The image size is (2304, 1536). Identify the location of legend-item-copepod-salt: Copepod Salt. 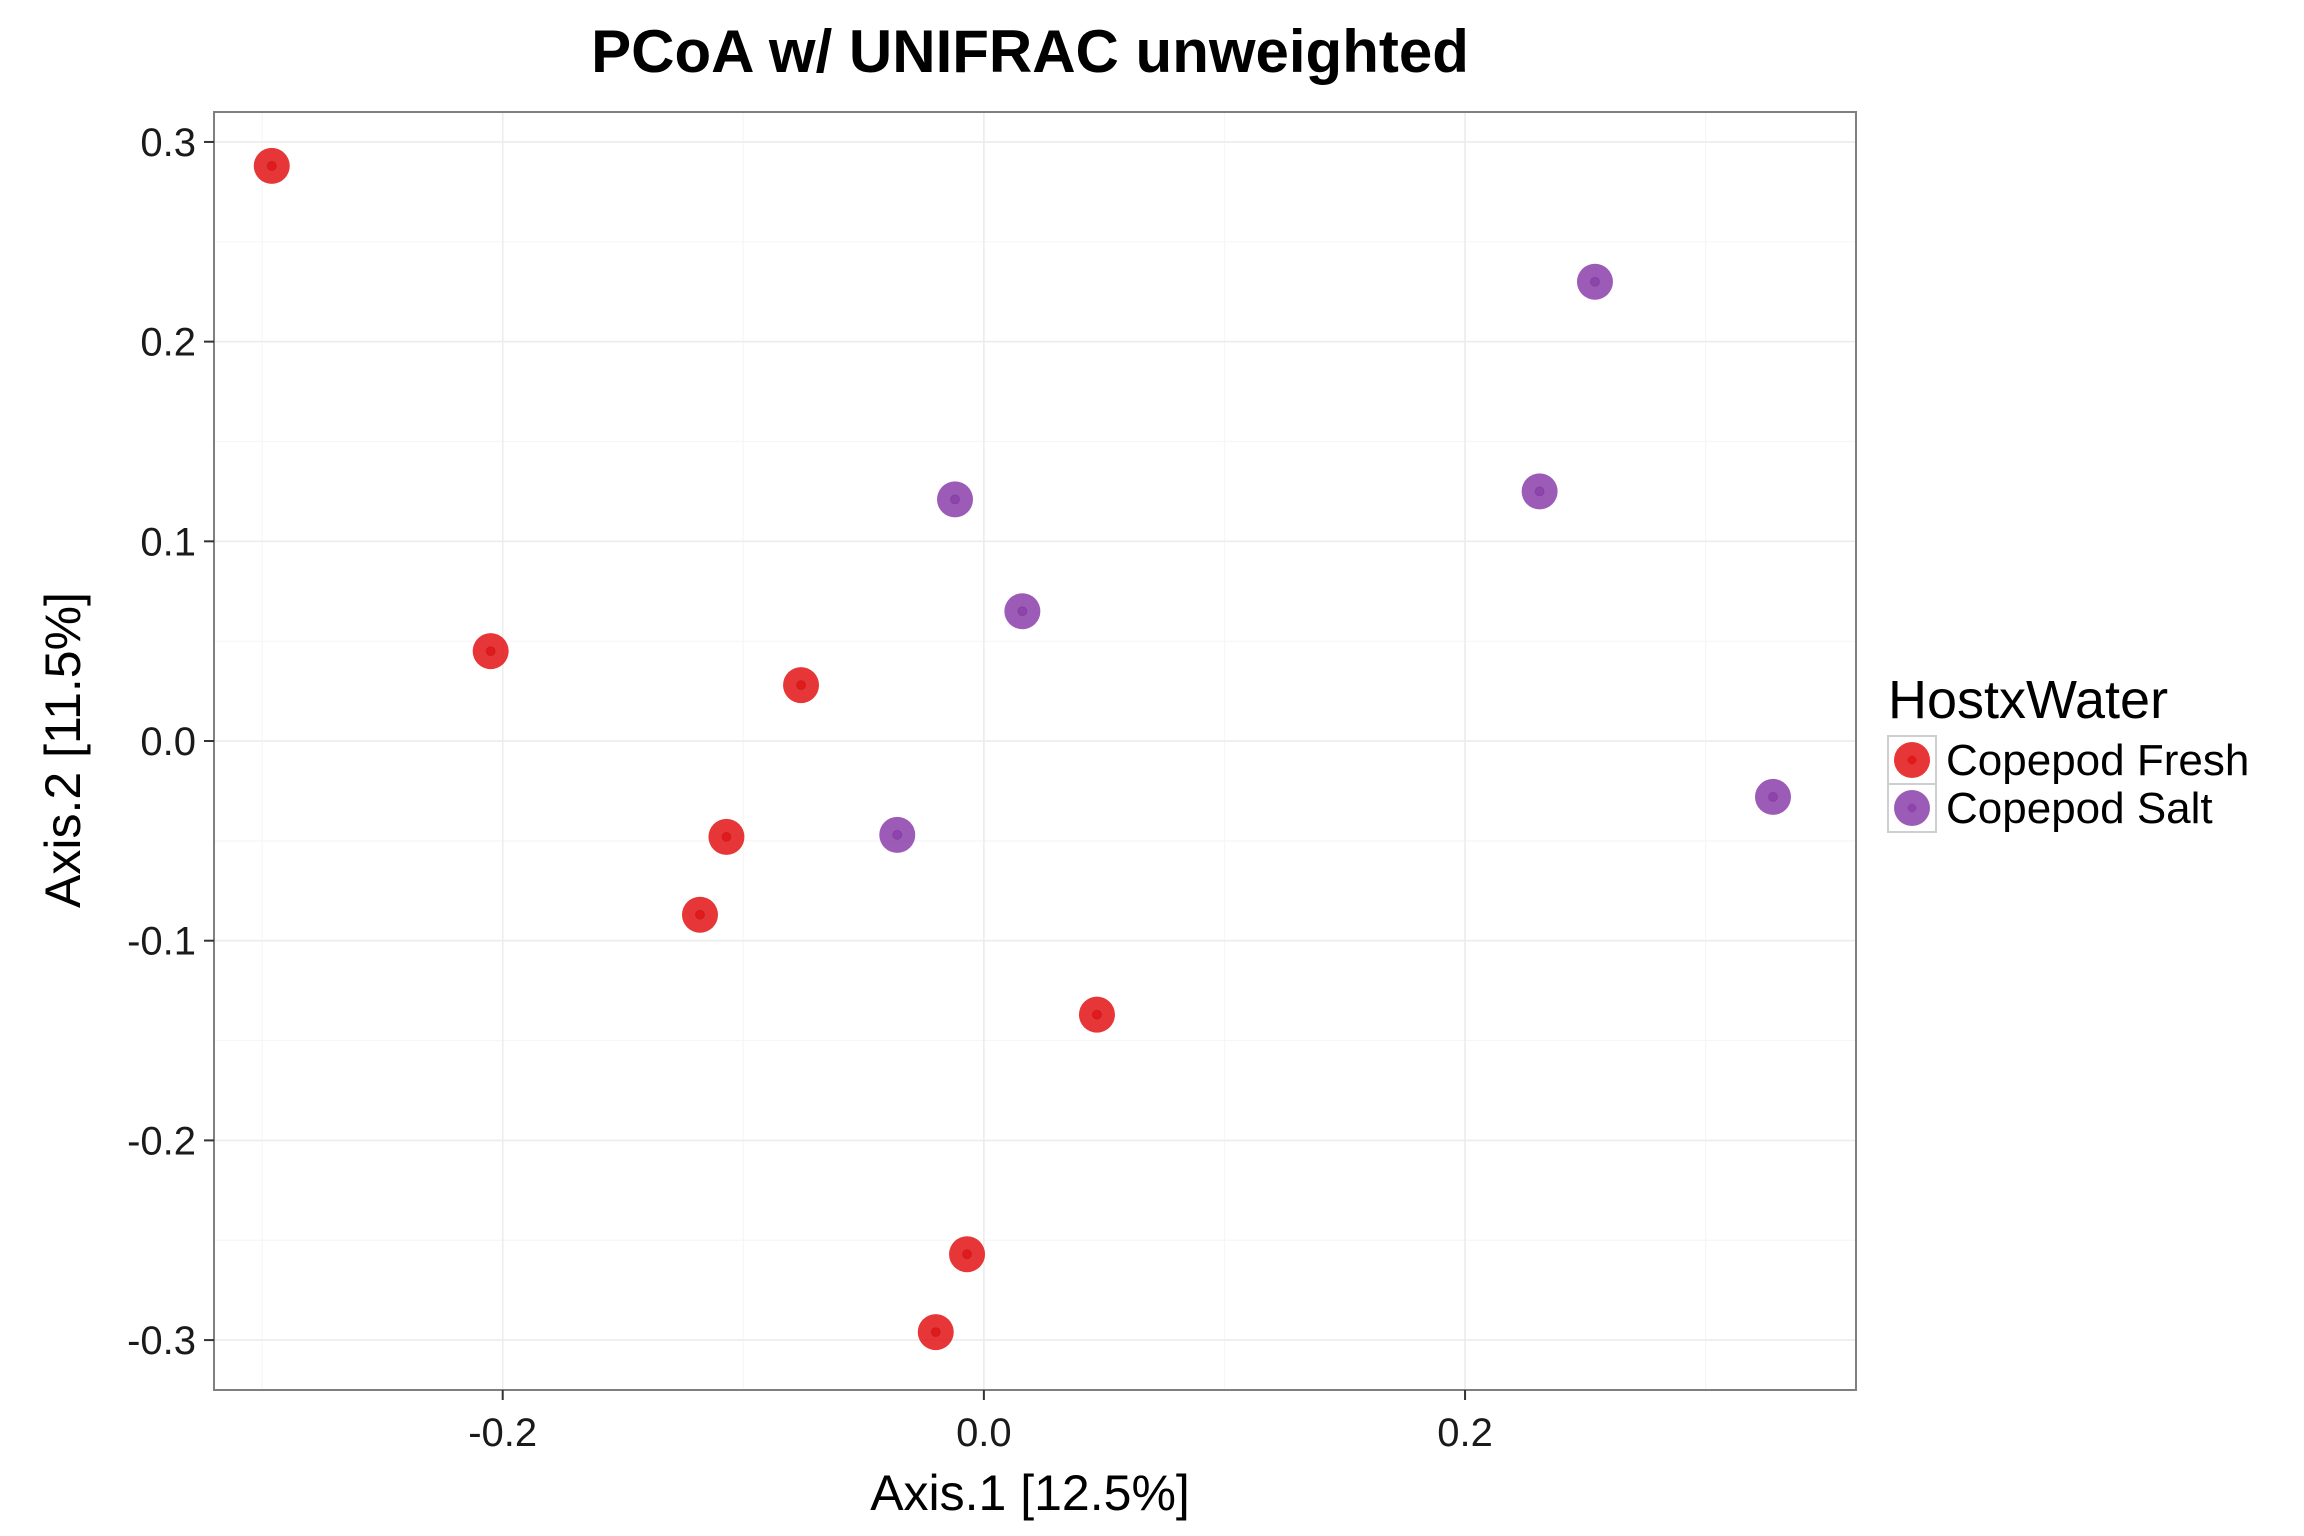
(2050, 808).